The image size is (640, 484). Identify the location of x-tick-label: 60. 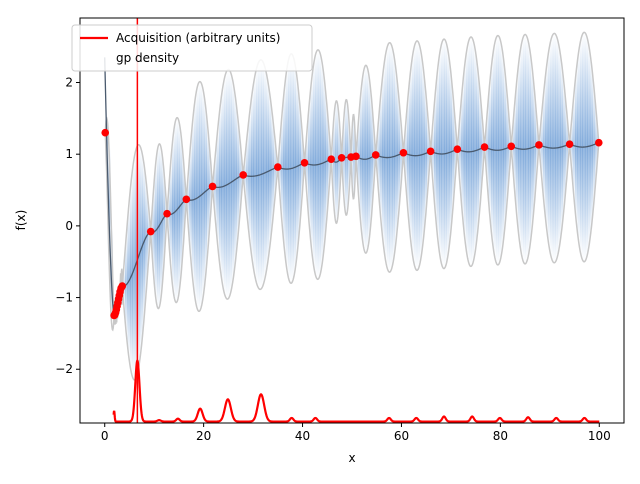
(401, 436).